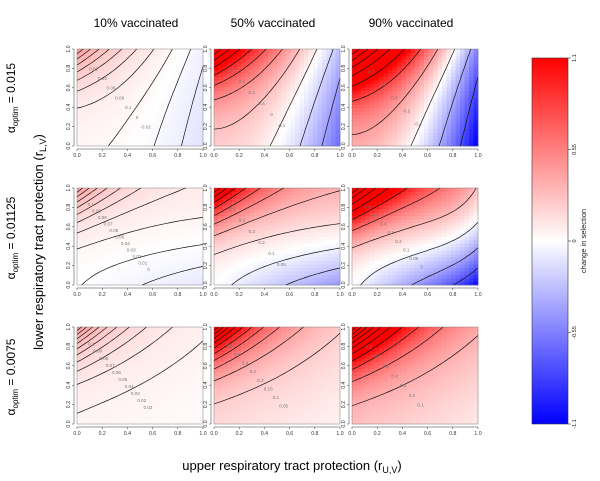 The height and width of the screenshot is (481, 600). What do you see at coordinates (172, 97) in the screenshot?
I see `contour-line` at bounding box center [172, 97].